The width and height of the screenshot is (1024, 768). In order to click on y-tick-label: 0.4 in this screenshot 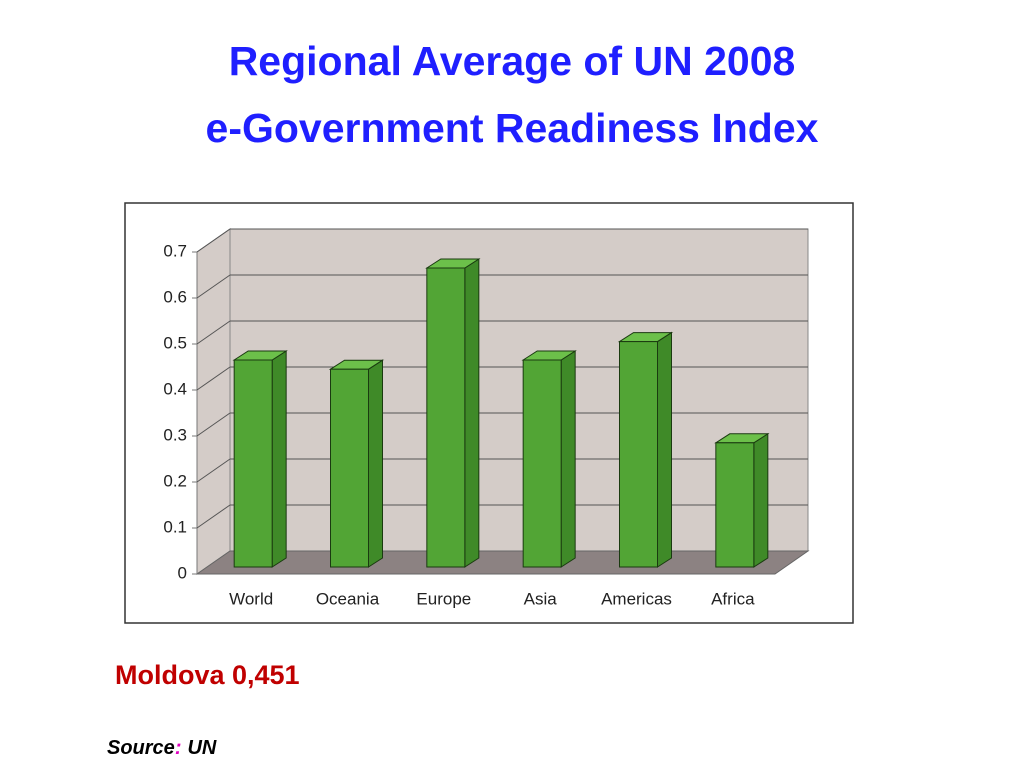, I will do `click(175, 388)`.